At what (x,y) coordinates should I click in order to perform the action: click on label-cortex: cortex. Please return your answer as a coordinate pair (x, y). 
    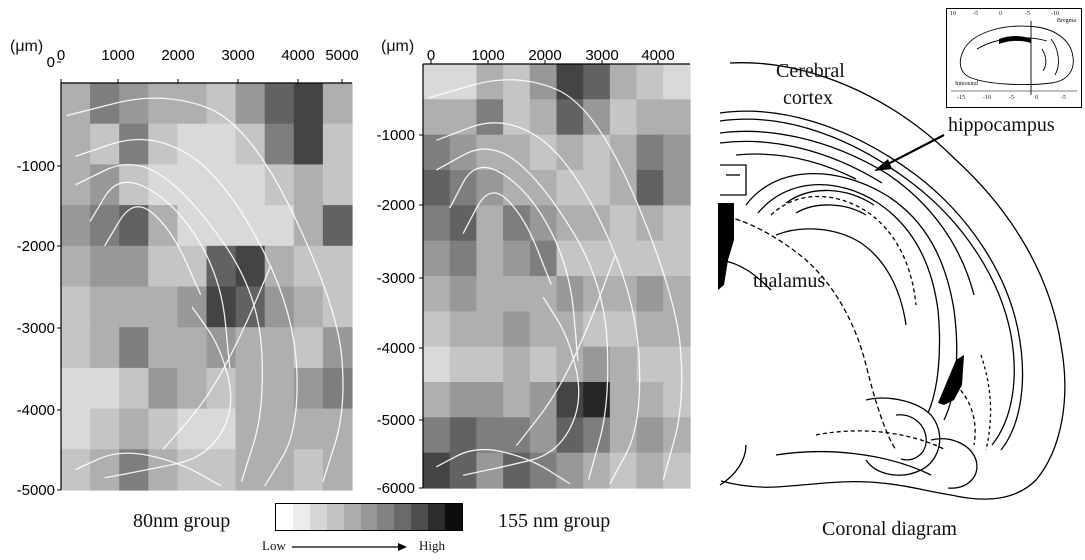
    Looking at the image, I should click on (808, 98).